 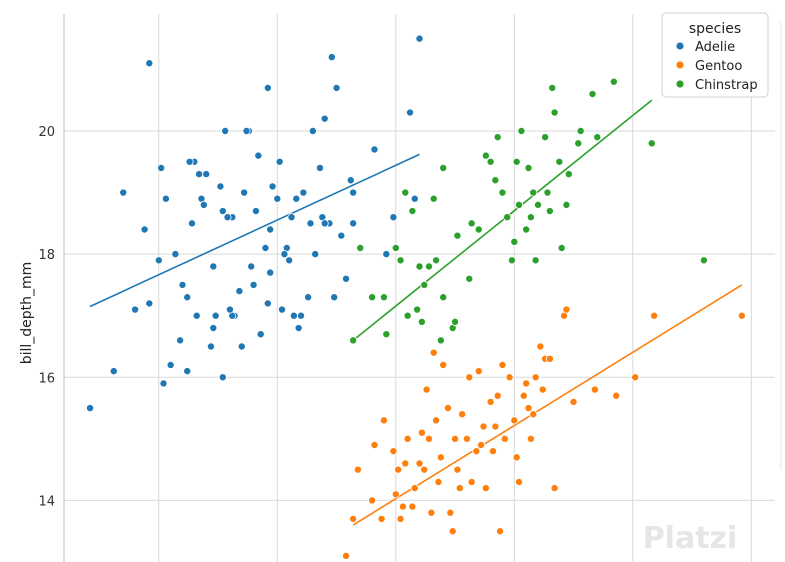 What do you see at coordinates (715, 29) in the screenshot?
I see `legend-title: species` at bounding box center [715, 29].